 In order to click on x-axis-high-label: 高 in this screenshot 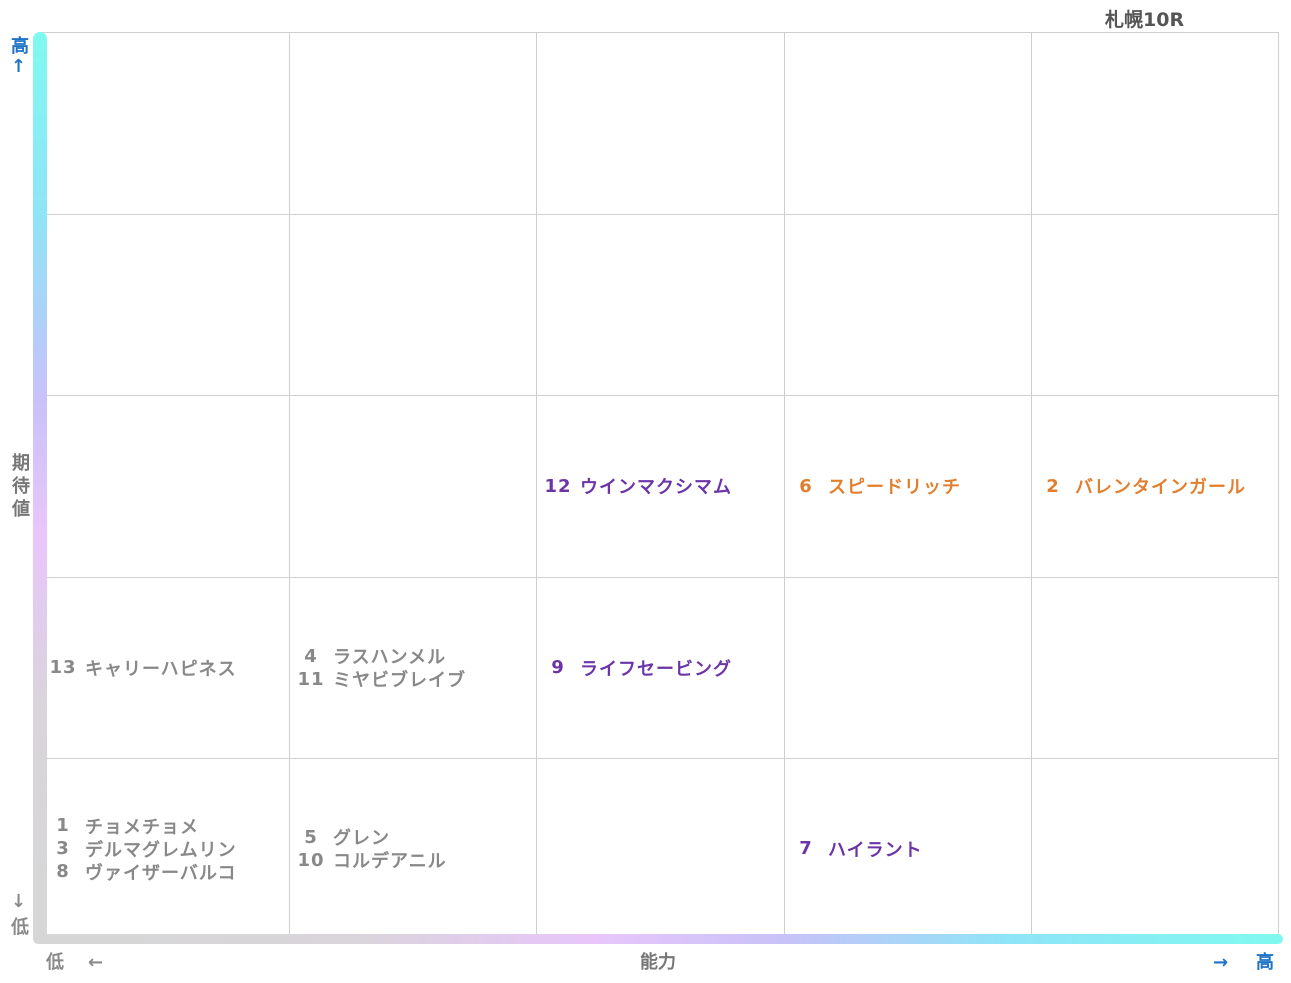, I will do `click(1265, 962)`.